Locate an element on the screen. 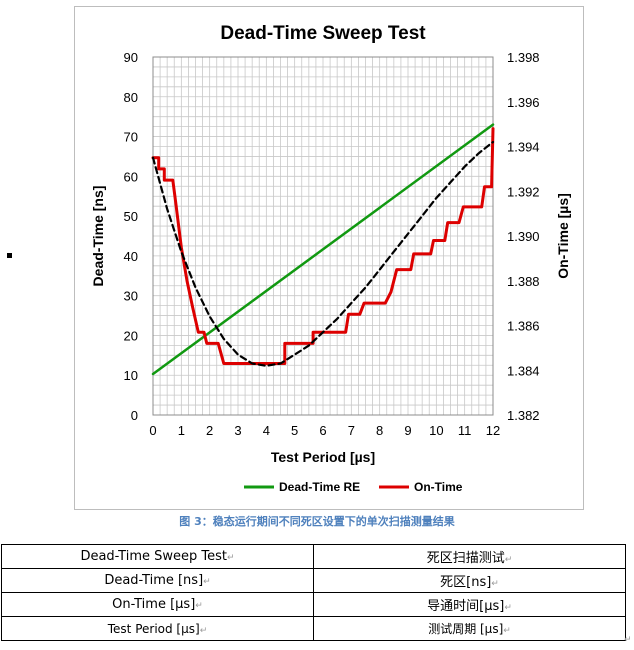 The height and width of the screenshot is (650, 634). y-right-tick-label: 1.386 is located at coordinates (523, 326).